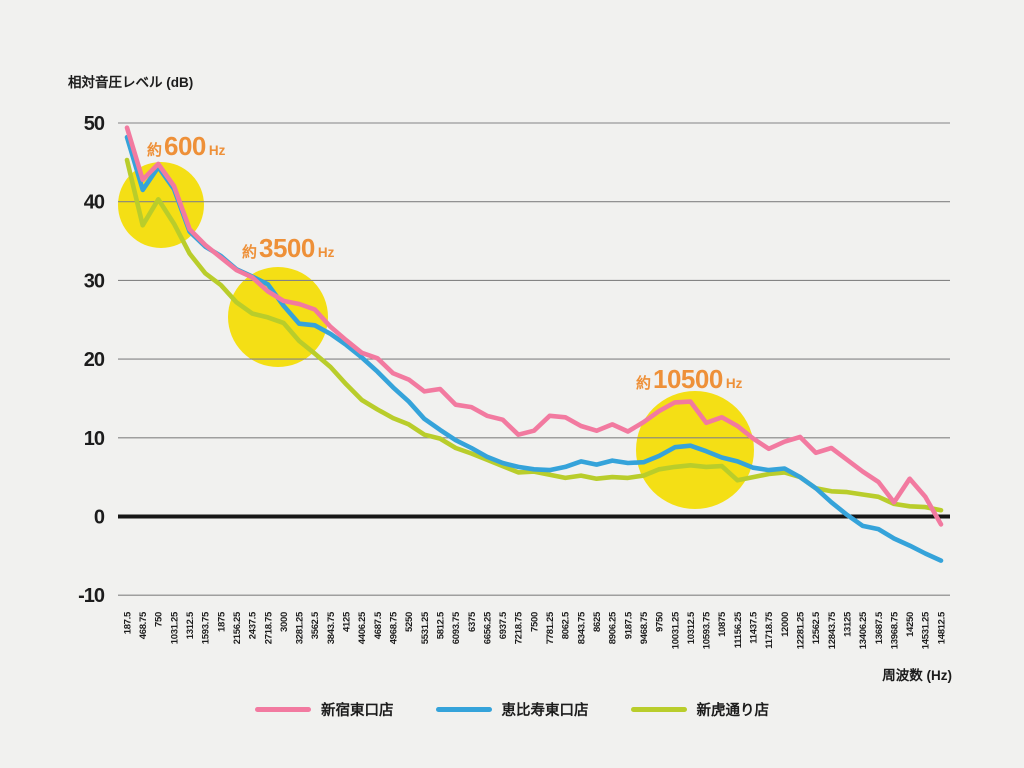  What do you see at coordinates (675, 630) in the screenshot?
I see `x-tick-label: 10031.25` at bounding box center [675, 630].